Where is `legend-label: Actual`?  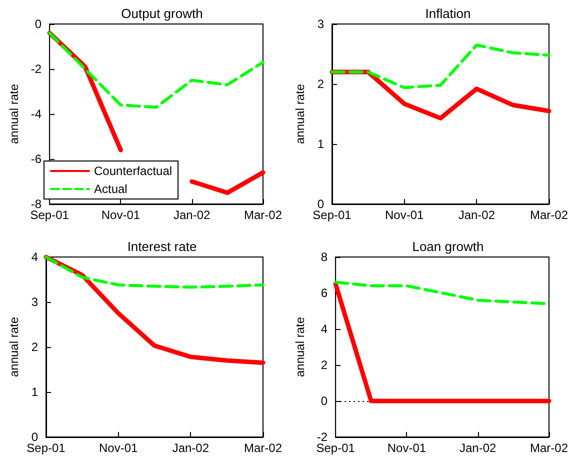
legend-label: Actual is located at coordinates (111, 189).